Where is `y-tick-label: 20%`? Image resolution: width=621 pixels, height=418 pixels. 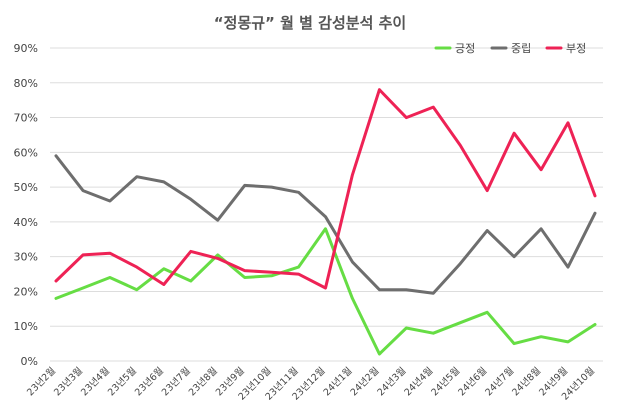
y-tick-label: 20% is located at coordinates (26, 291).